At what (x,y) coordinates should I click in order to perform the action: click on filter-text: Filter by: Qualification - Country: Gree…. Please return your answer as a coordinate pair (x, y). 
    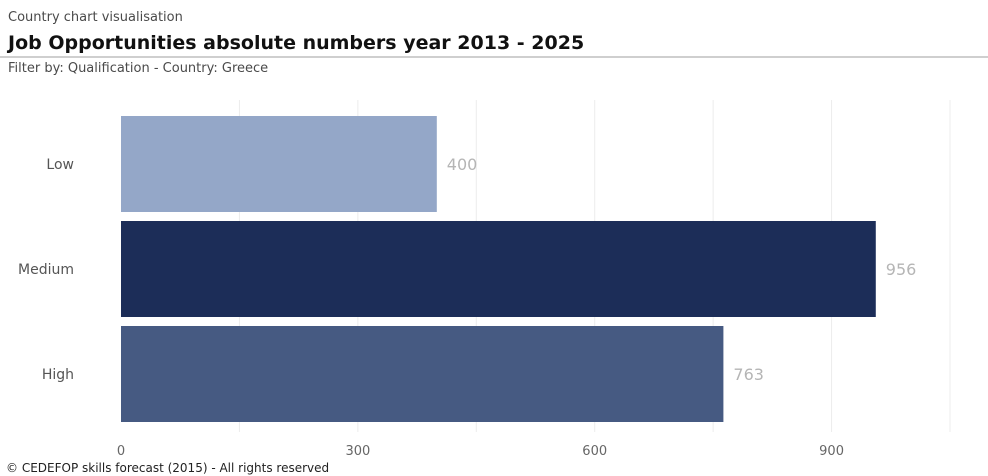
    Looking at the image, I should click on (138, 68).